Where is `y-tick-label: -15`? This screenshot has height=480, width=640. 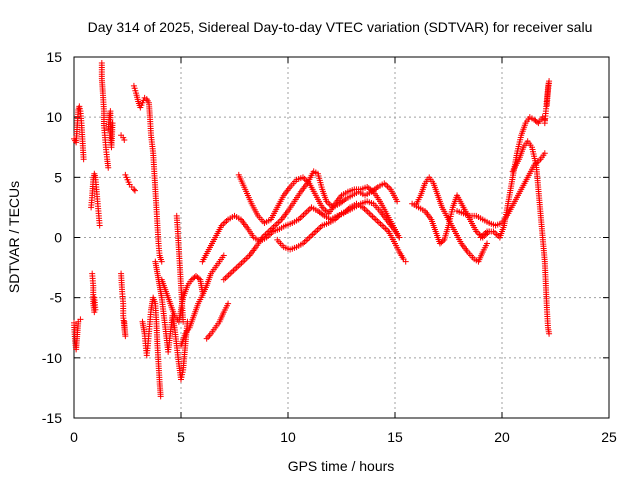 y-tick-label: -15 is located at coordinates (52, 418).